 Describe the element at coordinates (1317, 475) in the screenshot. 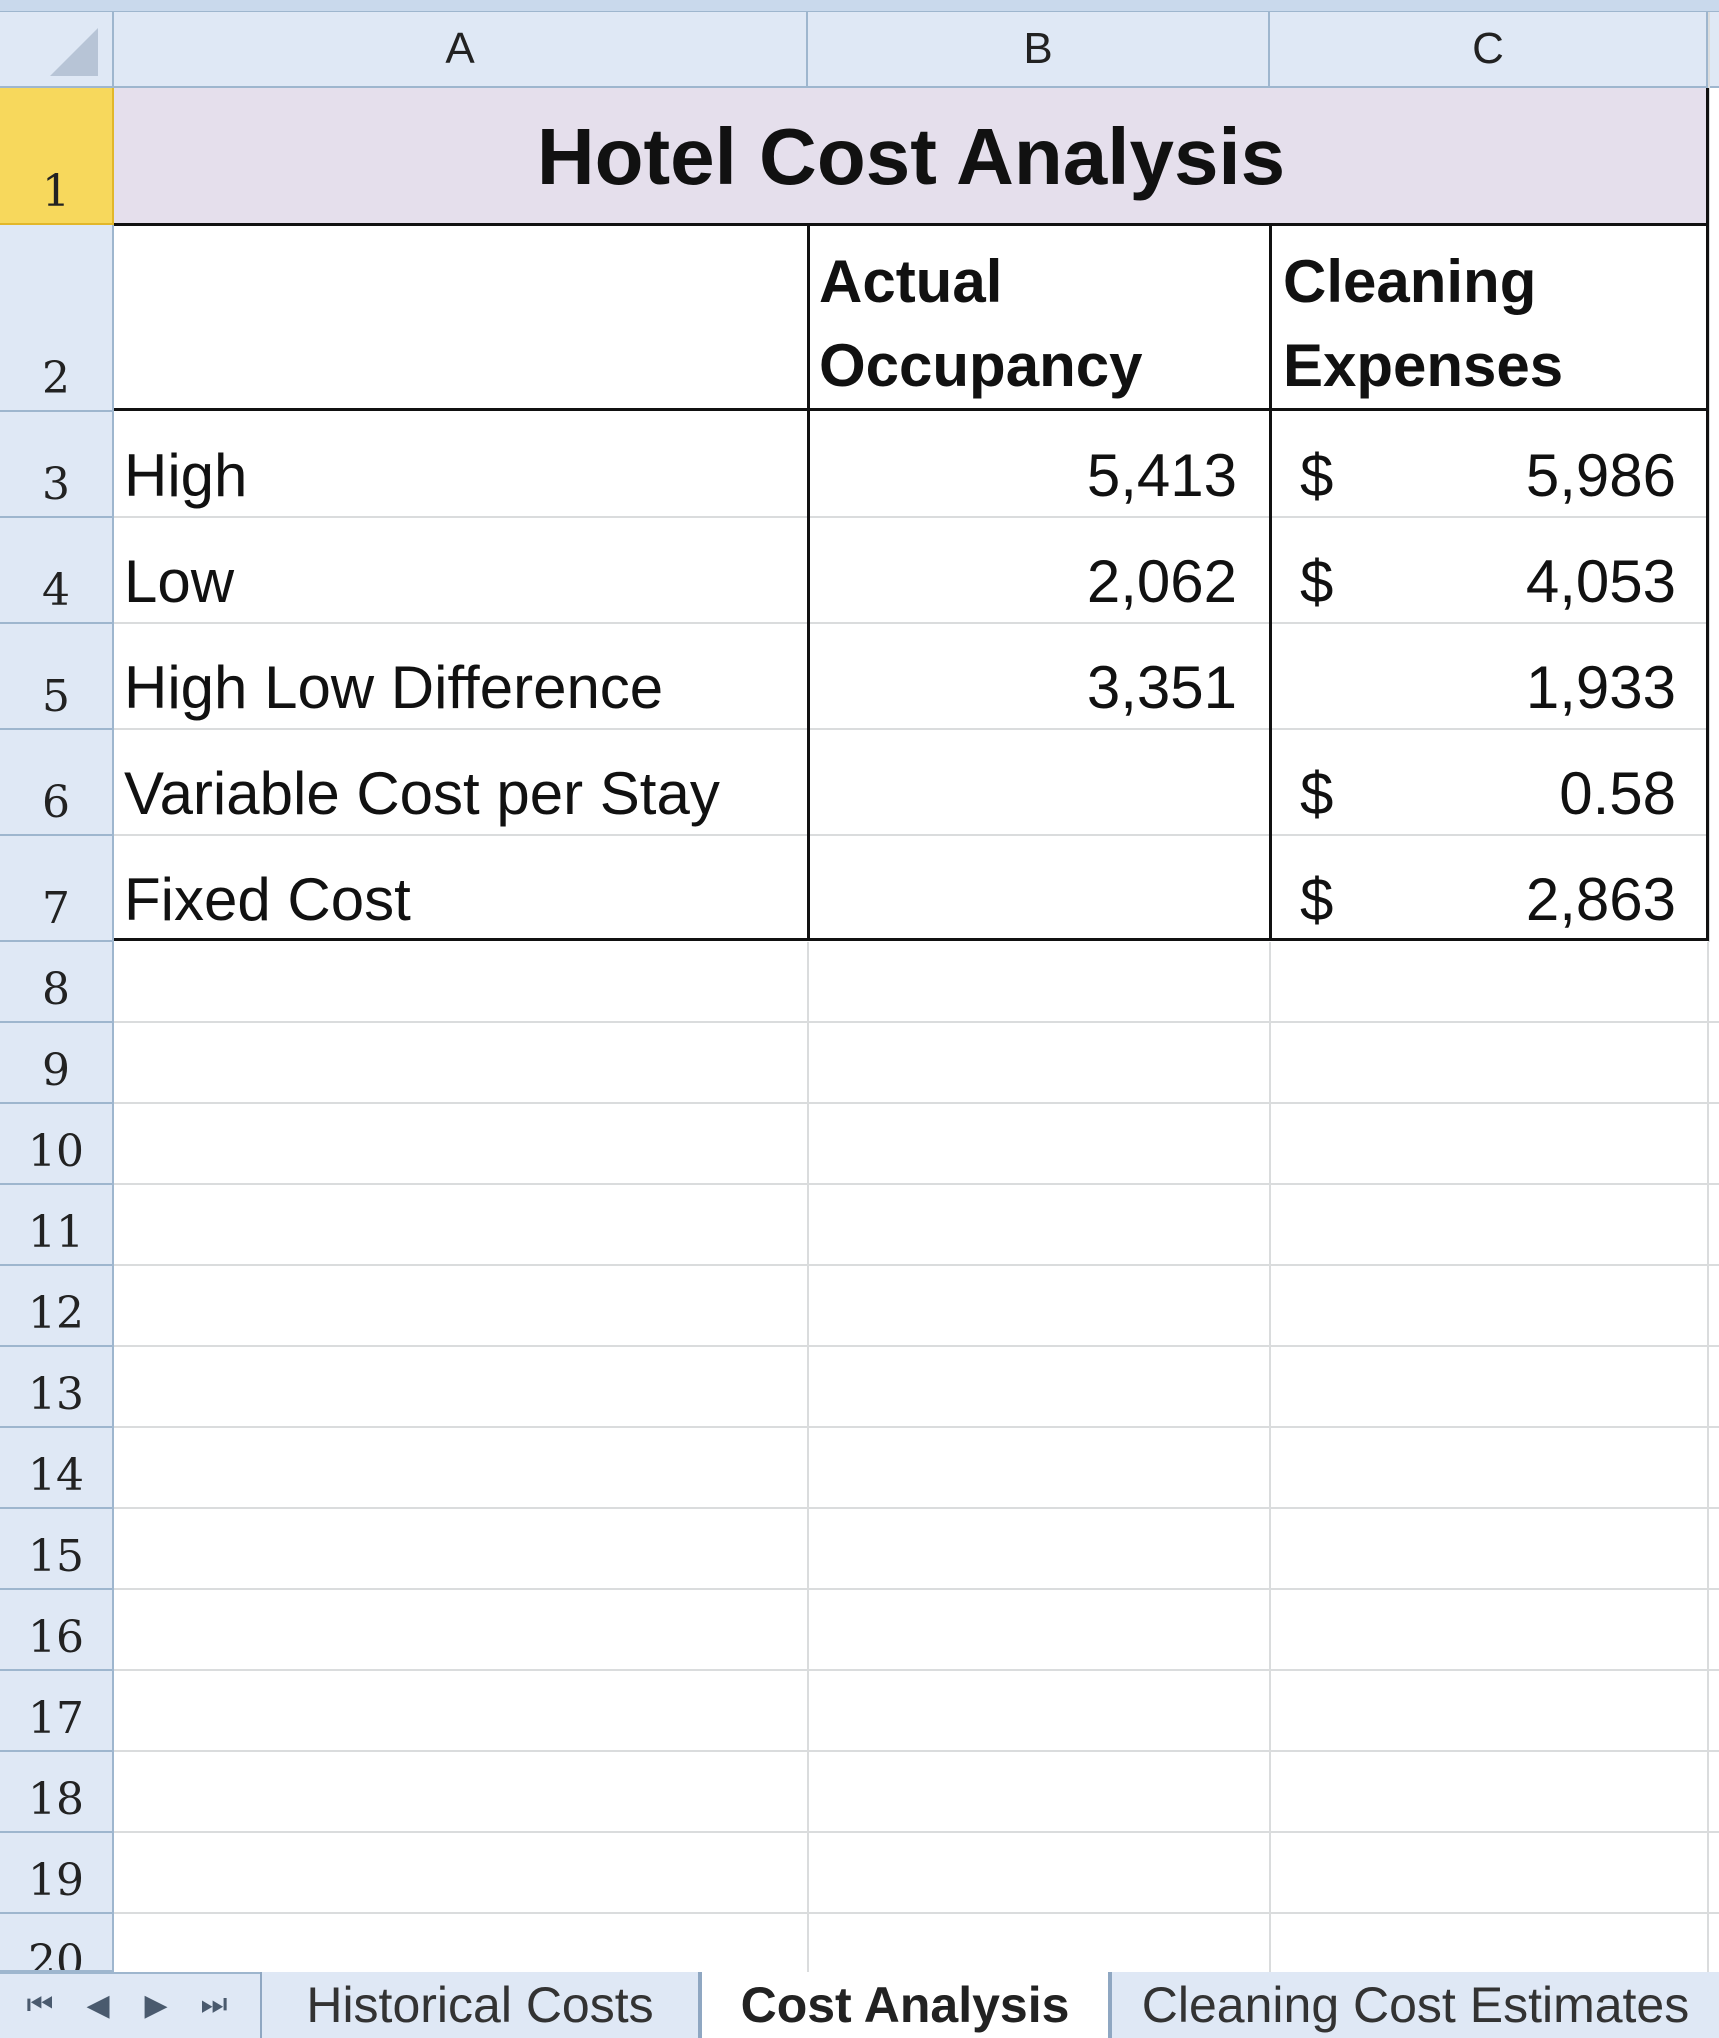

I see `cell-c3-currency: $` at that location.